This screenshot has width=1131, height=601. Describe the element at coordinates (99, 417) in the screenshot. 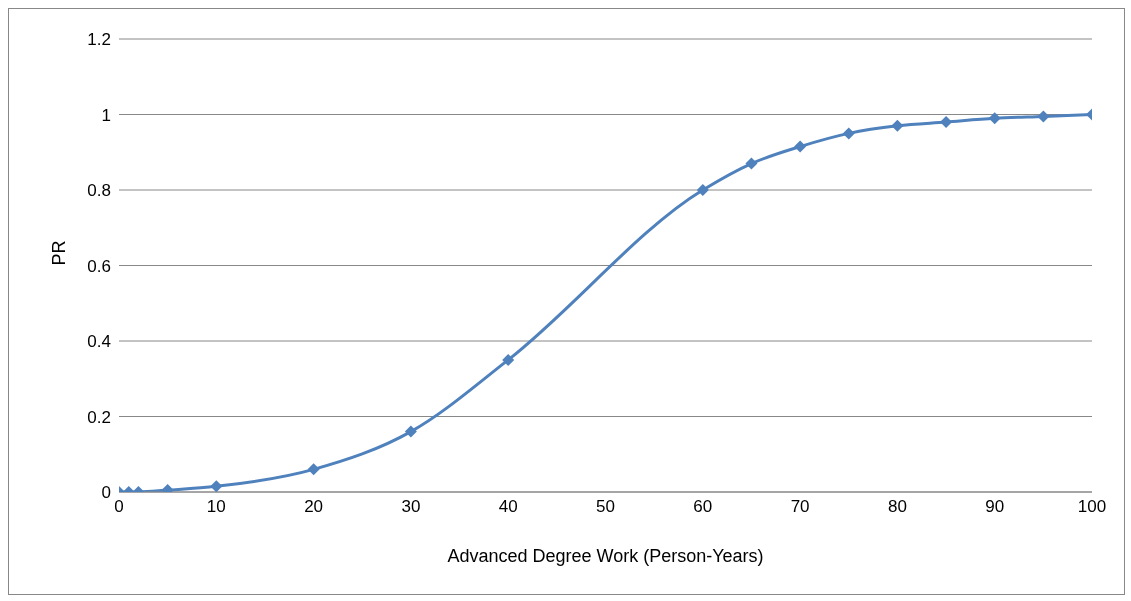

I see `y-tick-label: 0.2` at that location.